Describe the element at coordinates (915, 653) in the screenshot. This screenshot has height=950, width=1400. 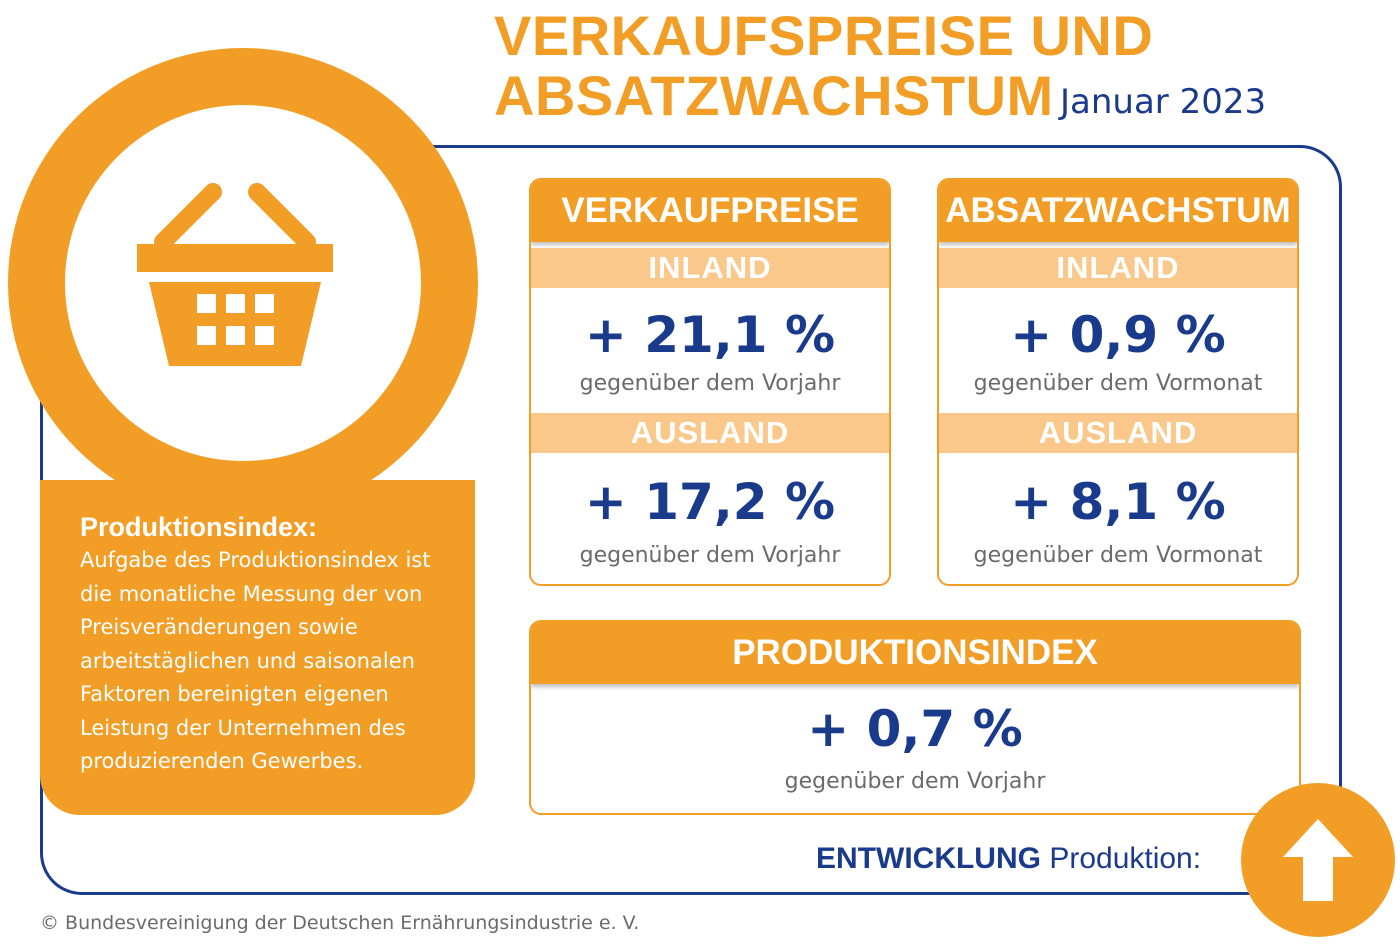
I see `panel-title: PRODUKTIONSINDEX` at that location.